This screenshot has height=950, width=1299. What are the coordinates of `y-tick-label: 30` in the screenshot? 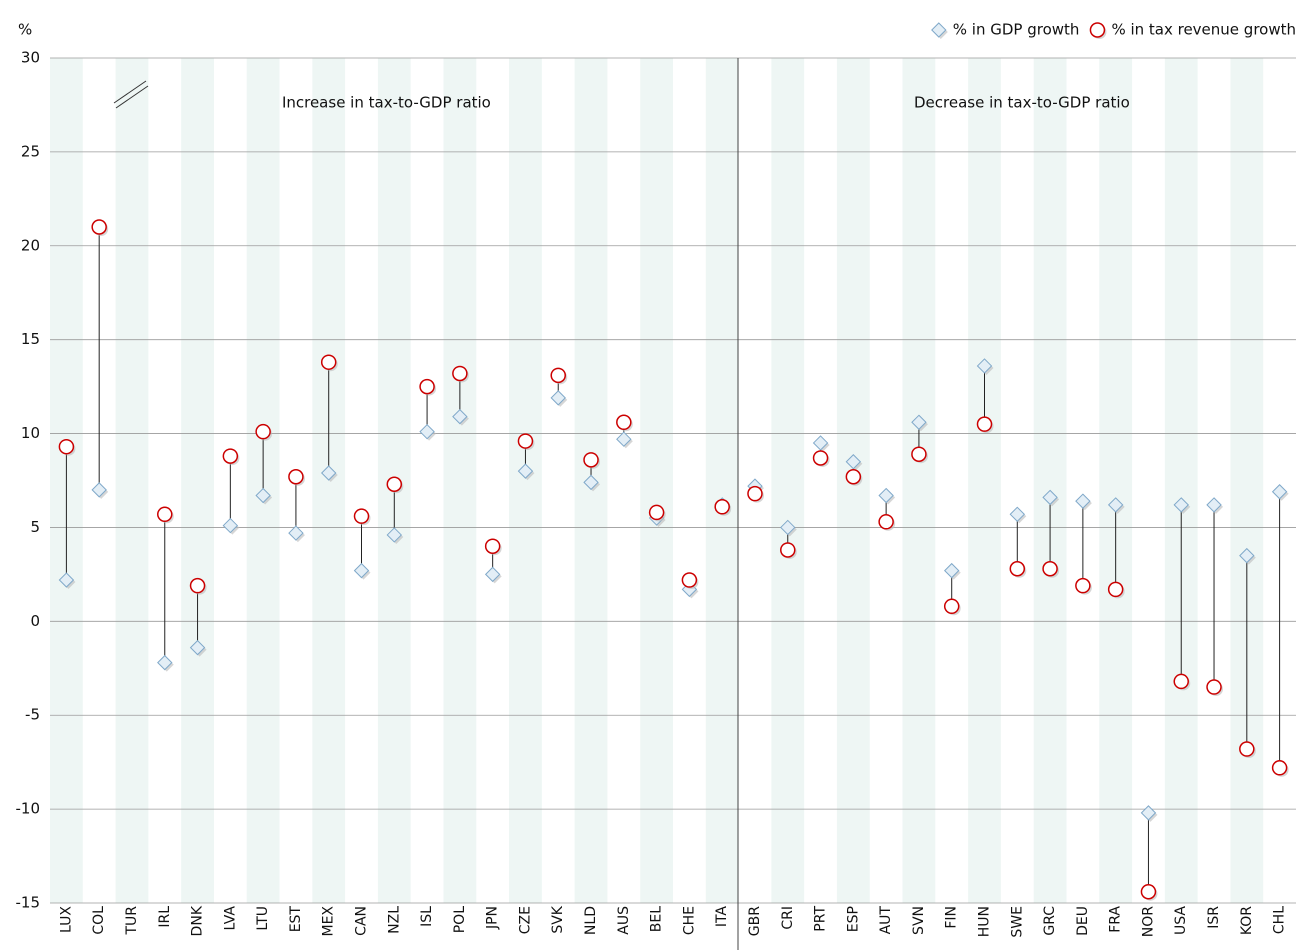 It's located at (30, 58).